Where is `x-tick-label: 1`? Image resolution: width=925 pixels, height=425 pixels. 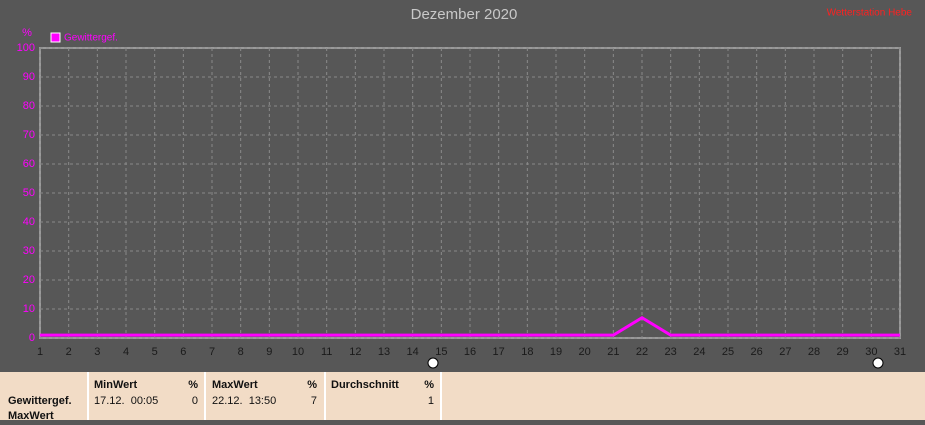 x-tick-label: 1 is located at coordinates (40, 352).